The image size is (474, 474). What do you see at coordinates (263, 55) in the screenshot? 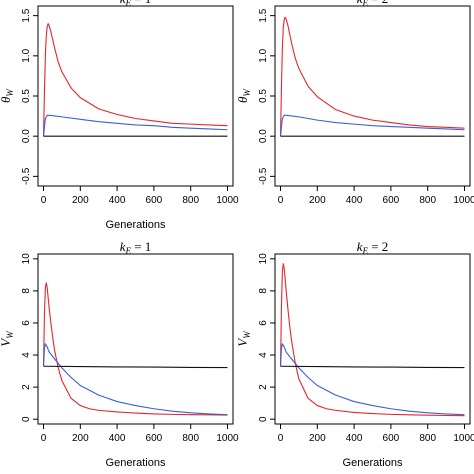
I see `panel-2-y-tick-label-3: 1.0` at bounding box center [263, 55].